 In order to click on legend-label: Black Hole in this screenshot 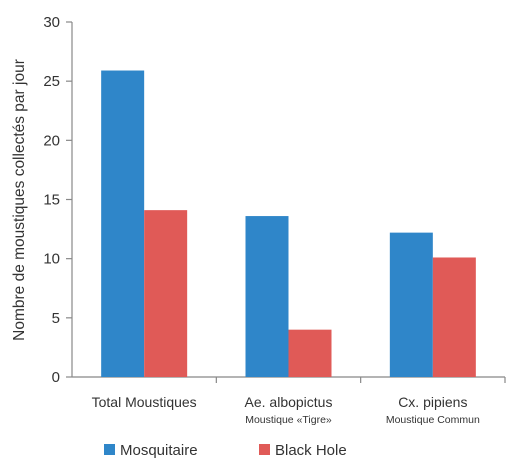, I will do `click(311, 450)`.